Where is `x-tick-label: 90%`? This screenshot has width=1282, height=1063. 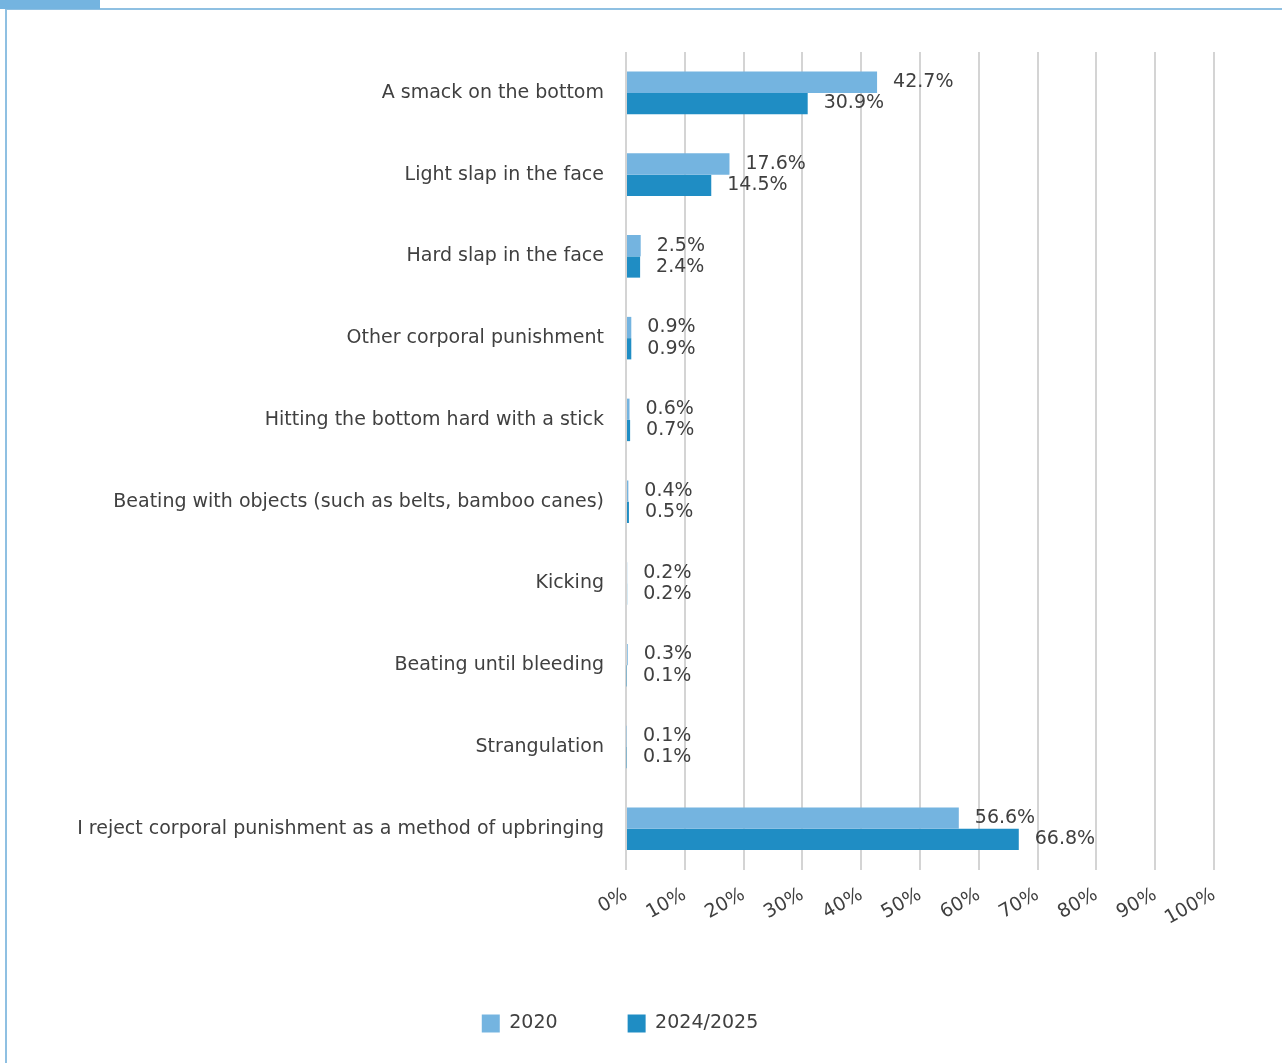
x-tick-label: 90% is located at coordinates (1136, 902).